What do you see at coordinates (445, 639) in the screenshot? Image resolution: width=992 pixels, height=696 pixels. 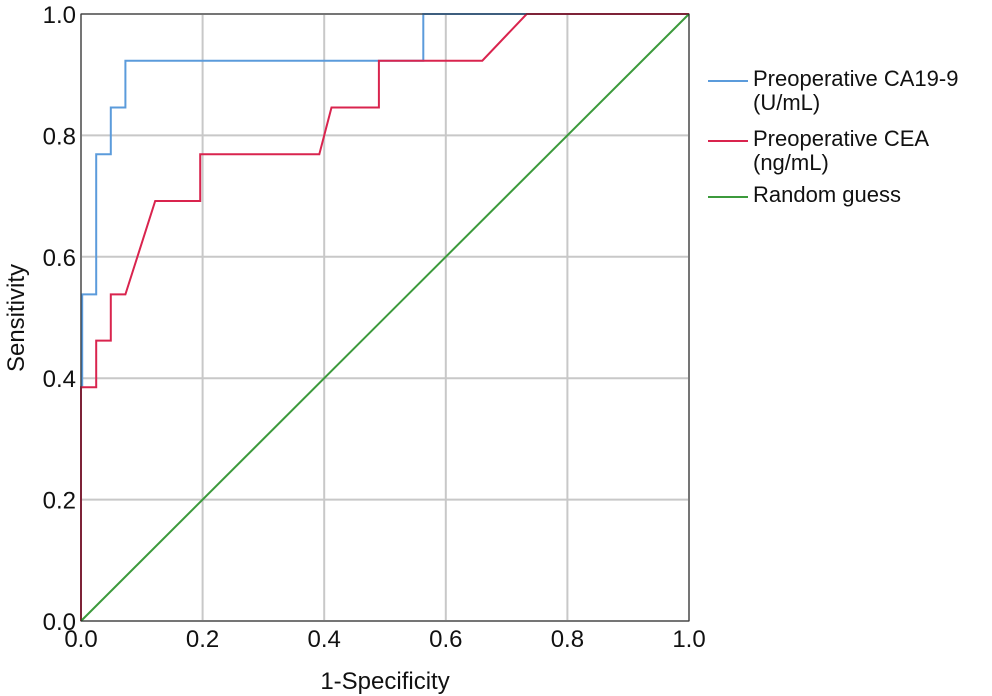 I see `x-tick-label: 0.6` at bounding box center [445, 639].